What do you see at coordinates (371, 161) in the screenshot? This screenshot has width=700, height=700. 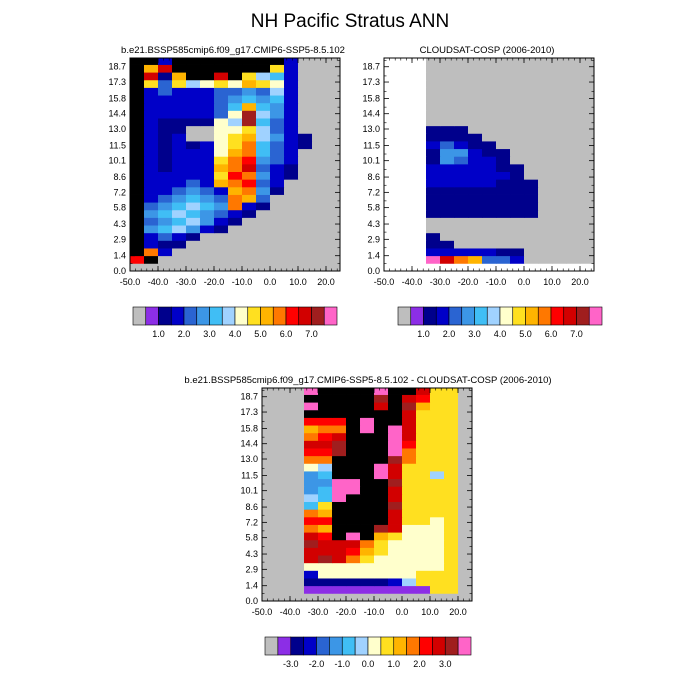 I see `y-tick-label: 10.1` at bounding box center [371, 161].